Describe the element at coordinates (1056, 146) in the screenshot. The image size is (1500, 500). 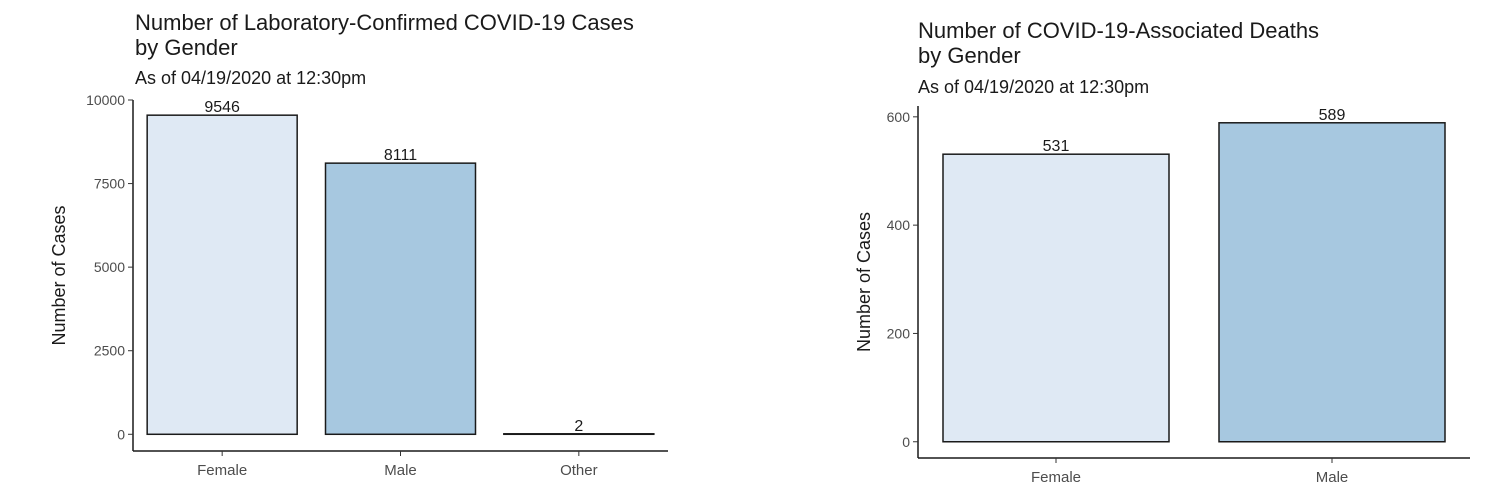
I see `deaths-data-label-female: 531` at that location.